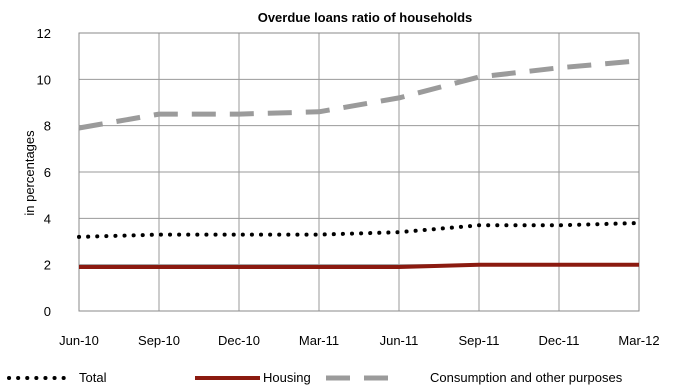 This screenshot has height=389, width=679. I want to click on y-tick-label: 8, so click(47, 126).